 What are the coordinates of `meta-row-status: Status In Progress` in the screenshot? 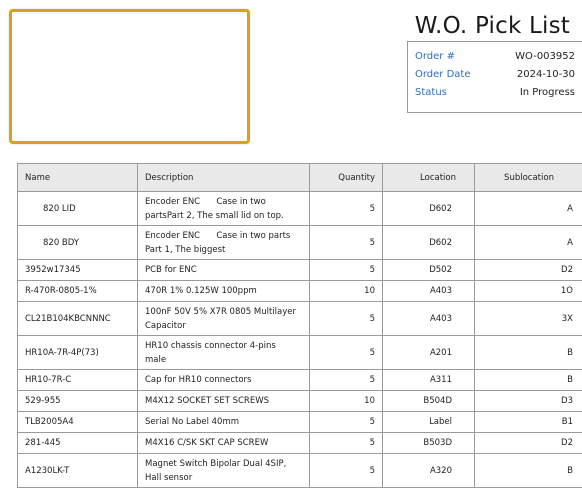 It's located at (495, 93).